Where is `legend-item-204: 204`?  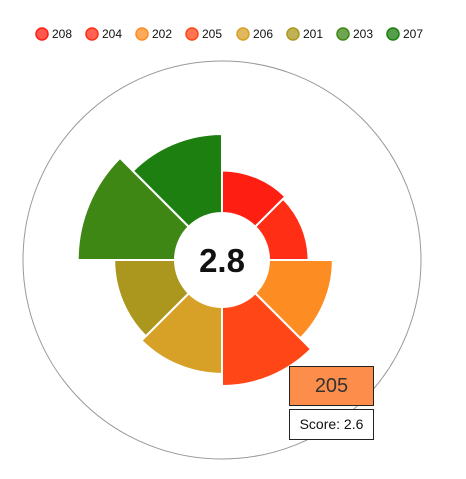 legend-item-204: 204 is located at coordinates (103, 34).